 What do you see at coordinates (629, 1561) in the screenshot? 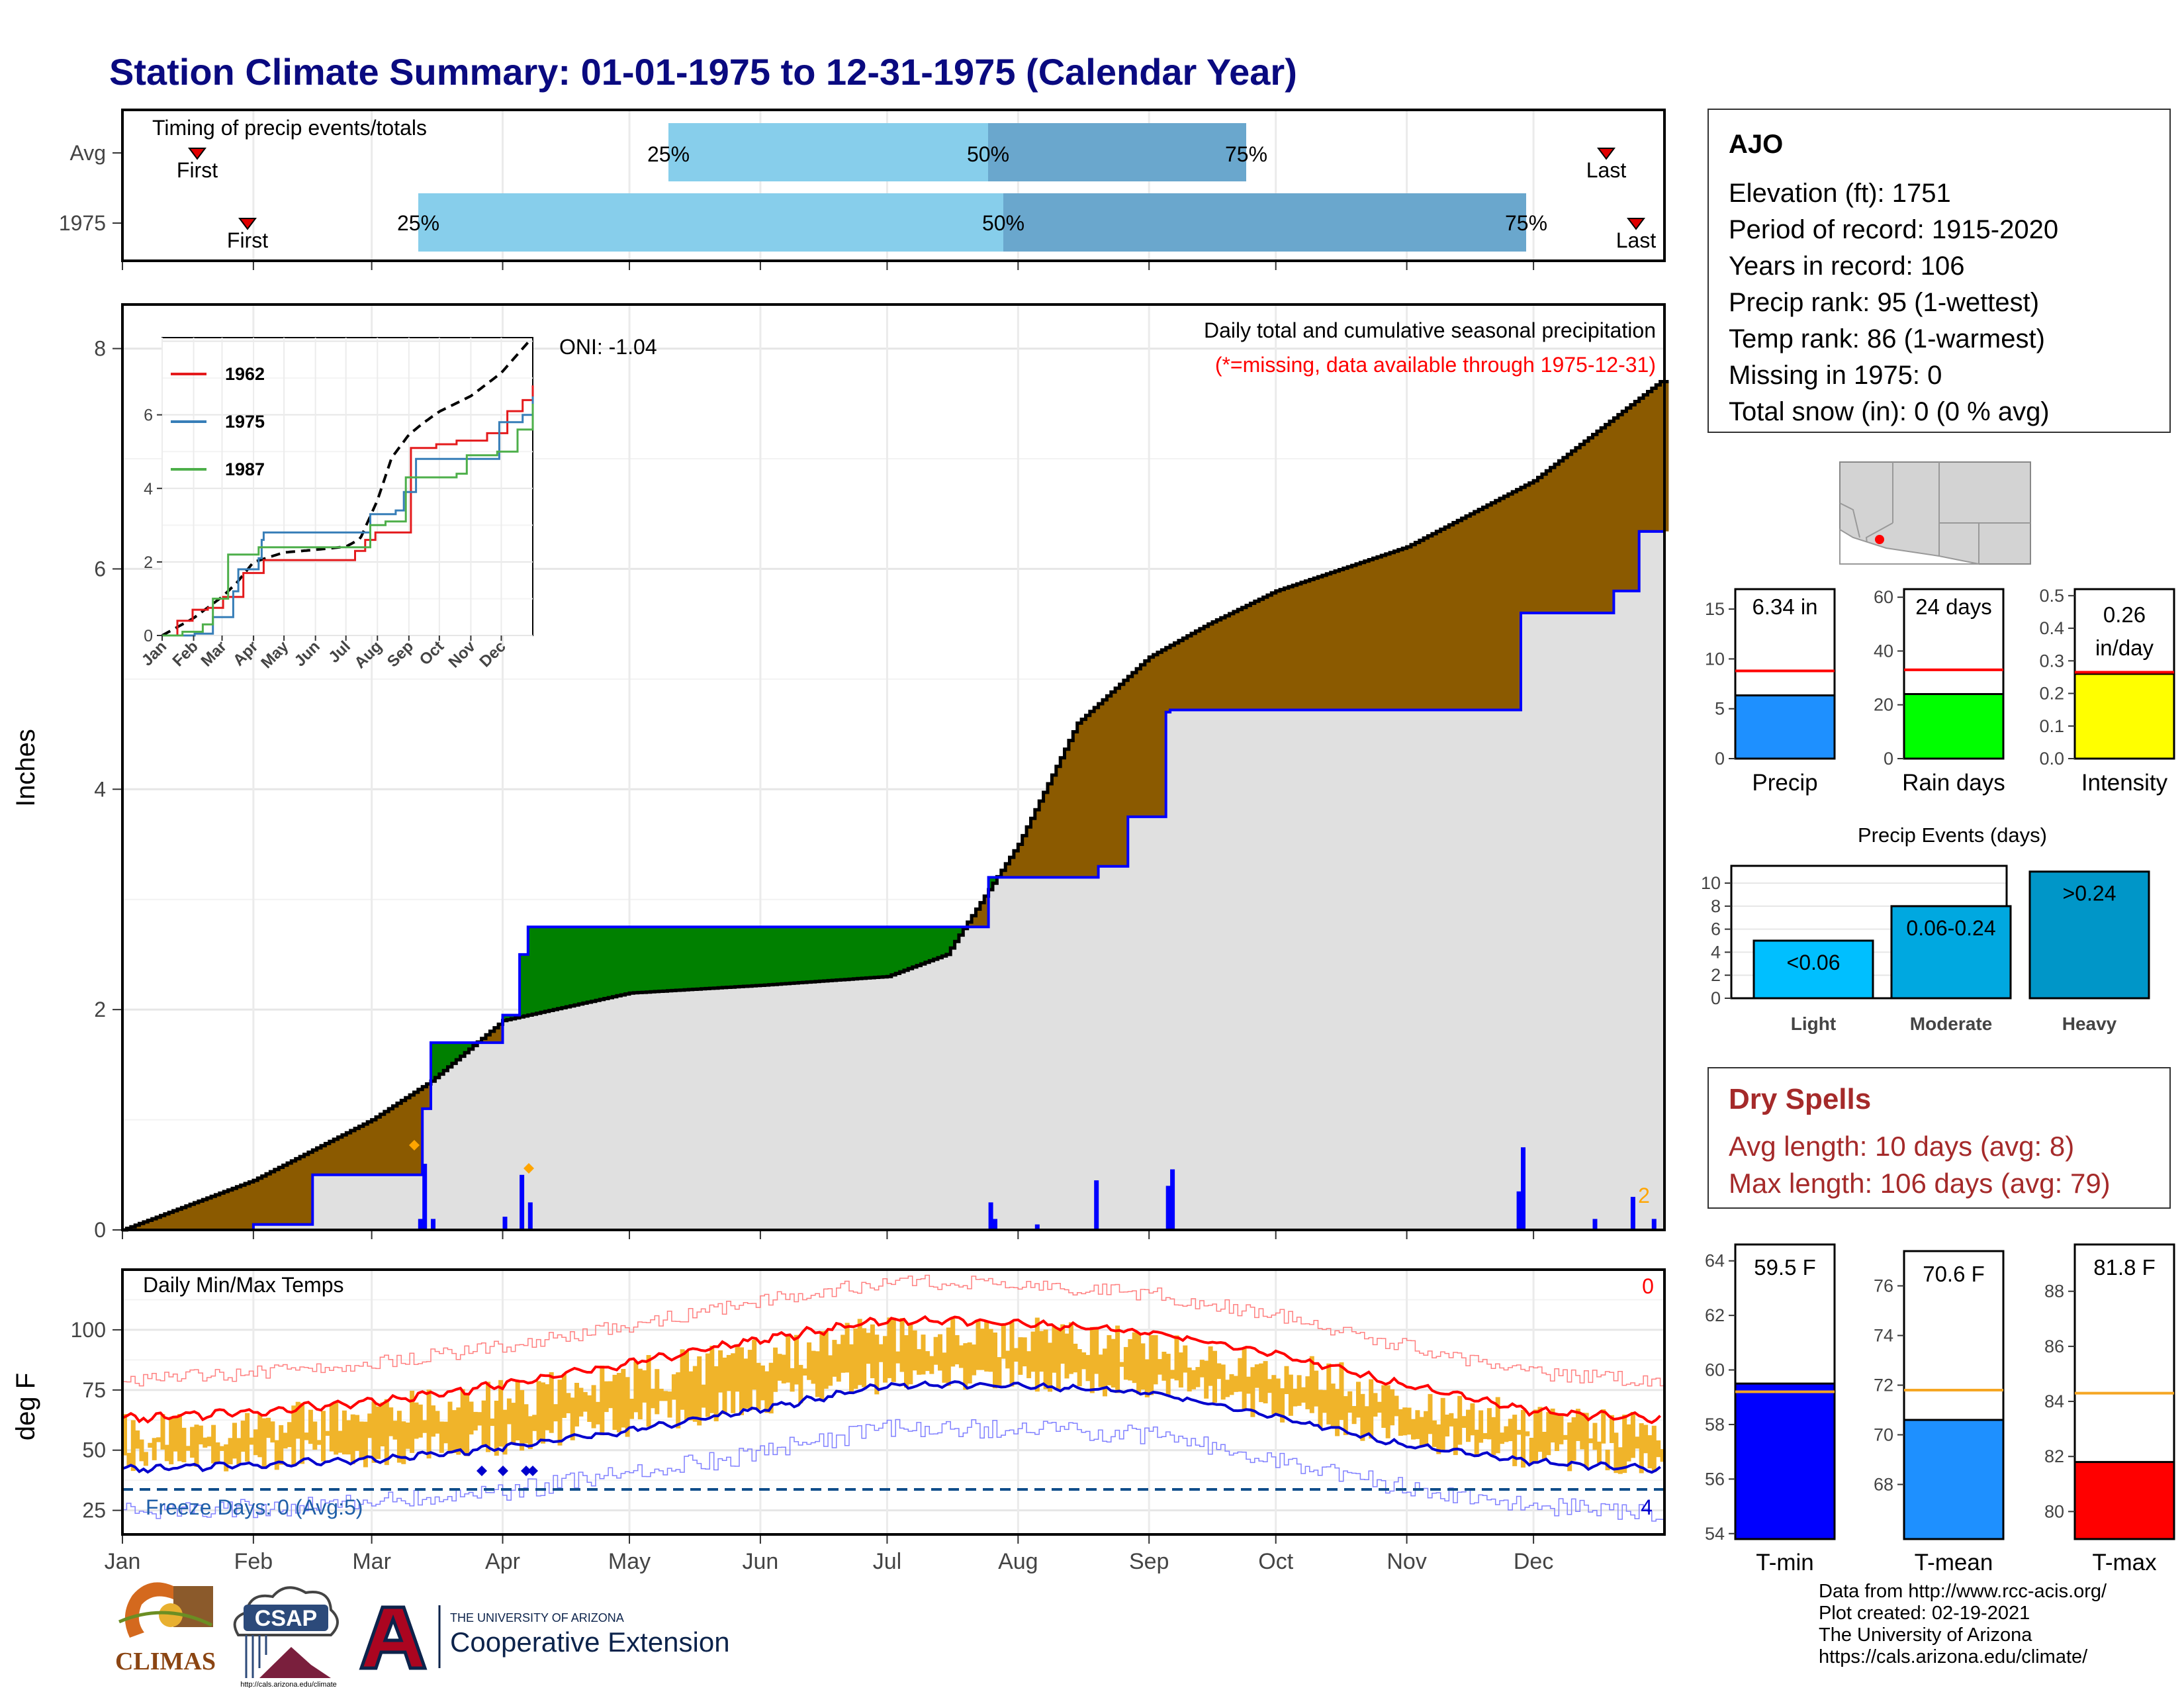
I see `month-tick-label: May` at bounding box center [629, 1561].